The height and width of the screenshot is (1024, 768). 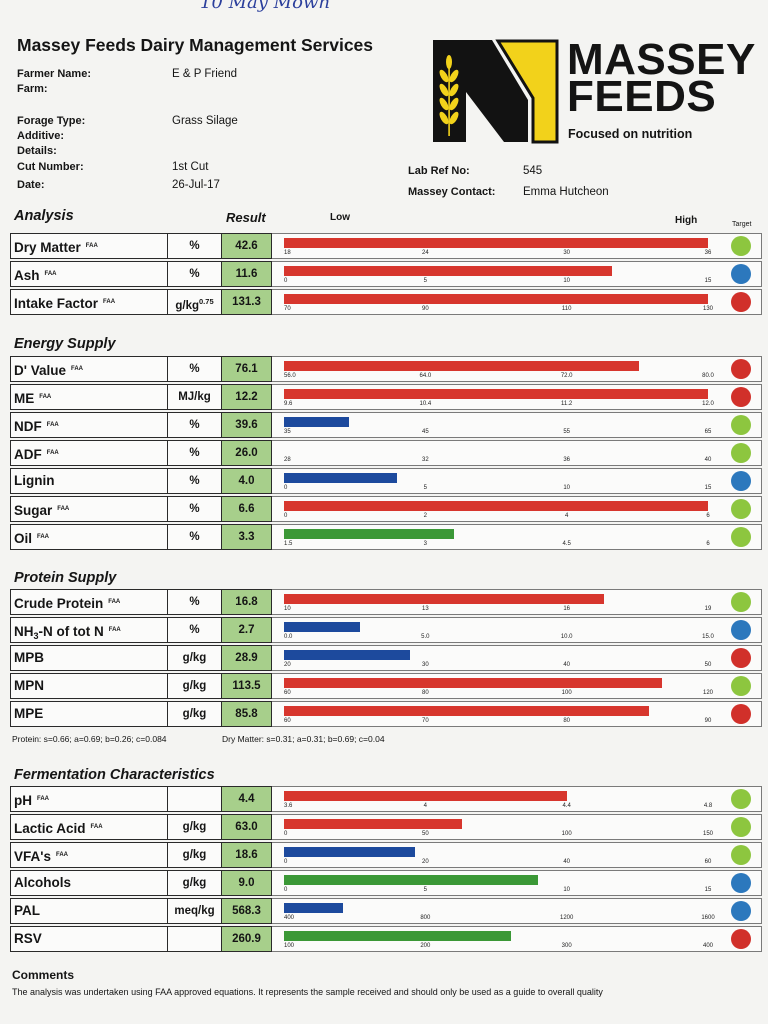 I want to click on range-bar-cell: 0 2 4 6, so click(x=517, y=509).